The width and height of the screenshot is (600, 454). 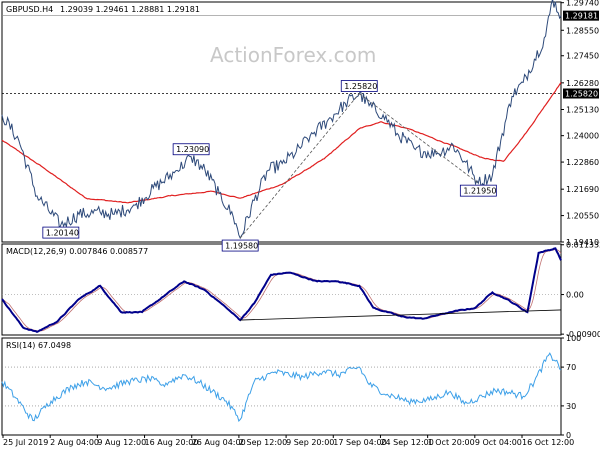 What do you see at coordinates (582, 242) in the screenshot?
I see `price-y-tick-label: 1.19410` at bounding box center [582, 242].